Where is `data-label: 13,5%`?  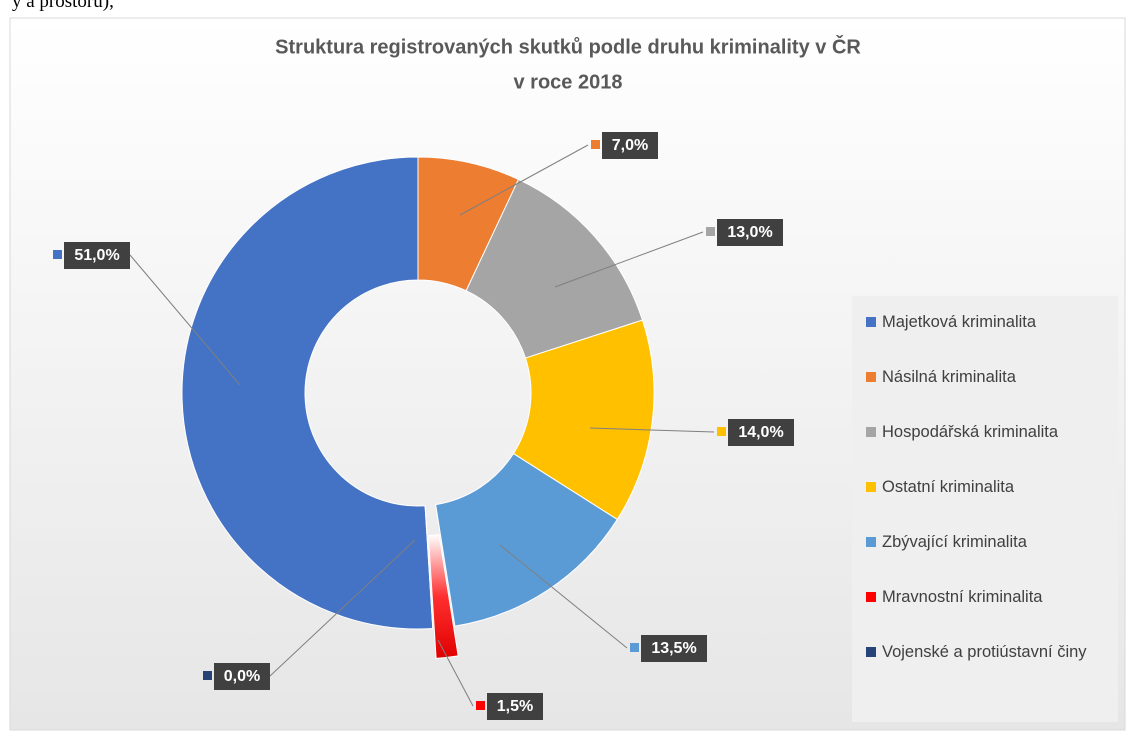
data-label: 13,5% is located at coordinates (673, 648).